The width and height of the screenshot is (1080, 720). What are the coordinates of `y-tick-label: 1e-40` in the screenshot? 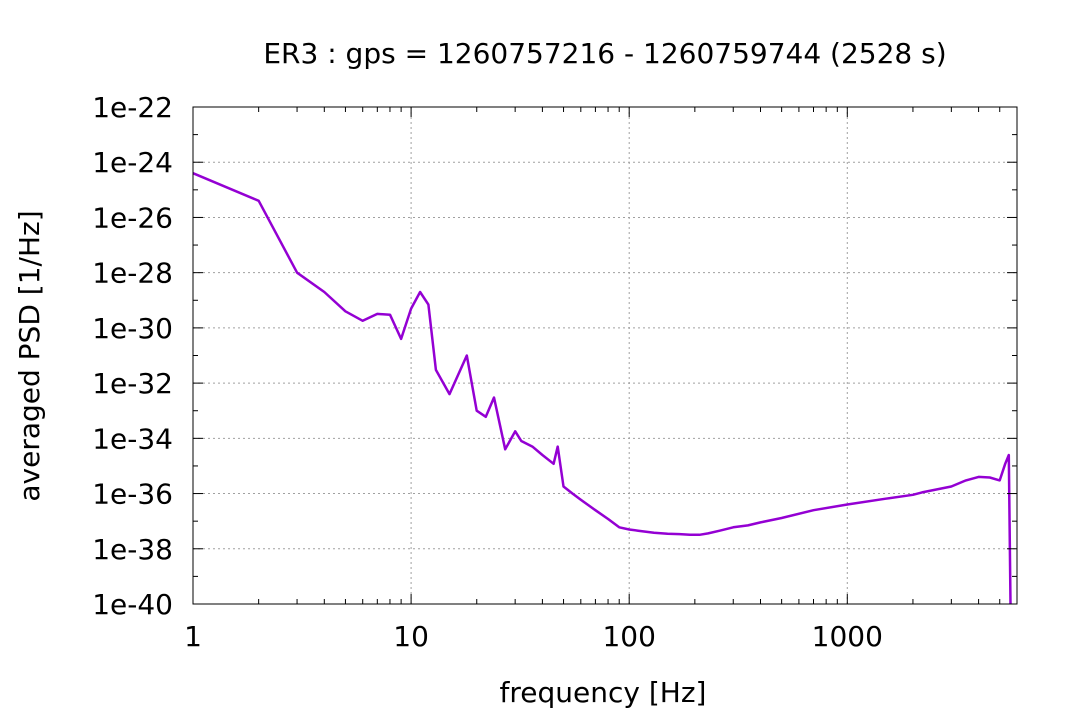 It's located at (132, 604).